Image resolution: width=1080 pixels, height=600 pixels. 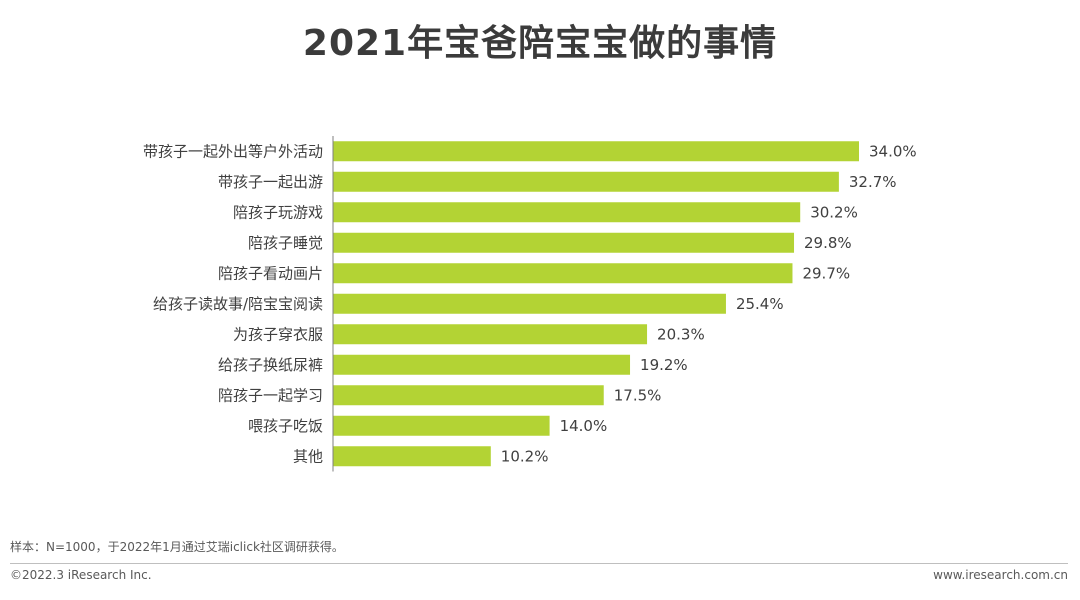 What do you see at coordinates (539, 563) in the screenshot?
I see `footer-divider` at bounding box center [539, 563].